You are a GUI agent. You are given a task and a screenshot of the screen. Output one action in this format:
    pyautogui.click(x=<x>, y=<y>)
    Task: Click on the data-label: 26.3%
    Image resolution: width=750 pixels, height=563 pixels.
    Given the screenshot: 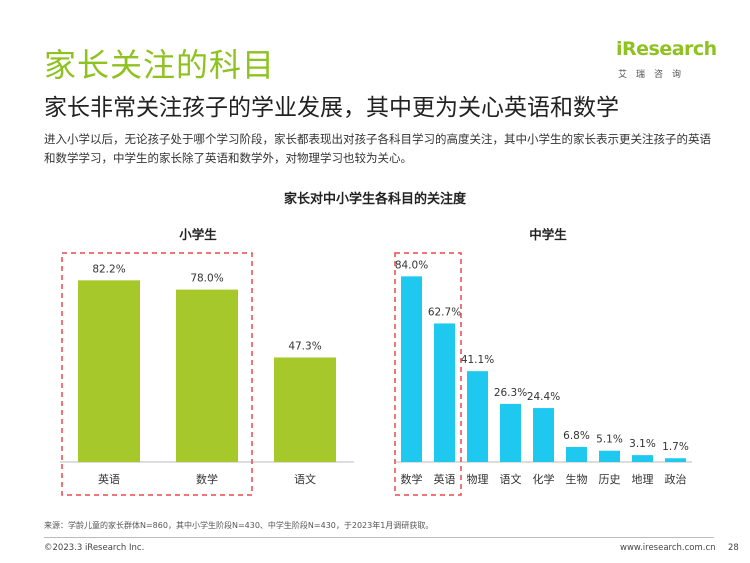 What is the action you would take?
    pyautogui.click(x=510, y=393)
    